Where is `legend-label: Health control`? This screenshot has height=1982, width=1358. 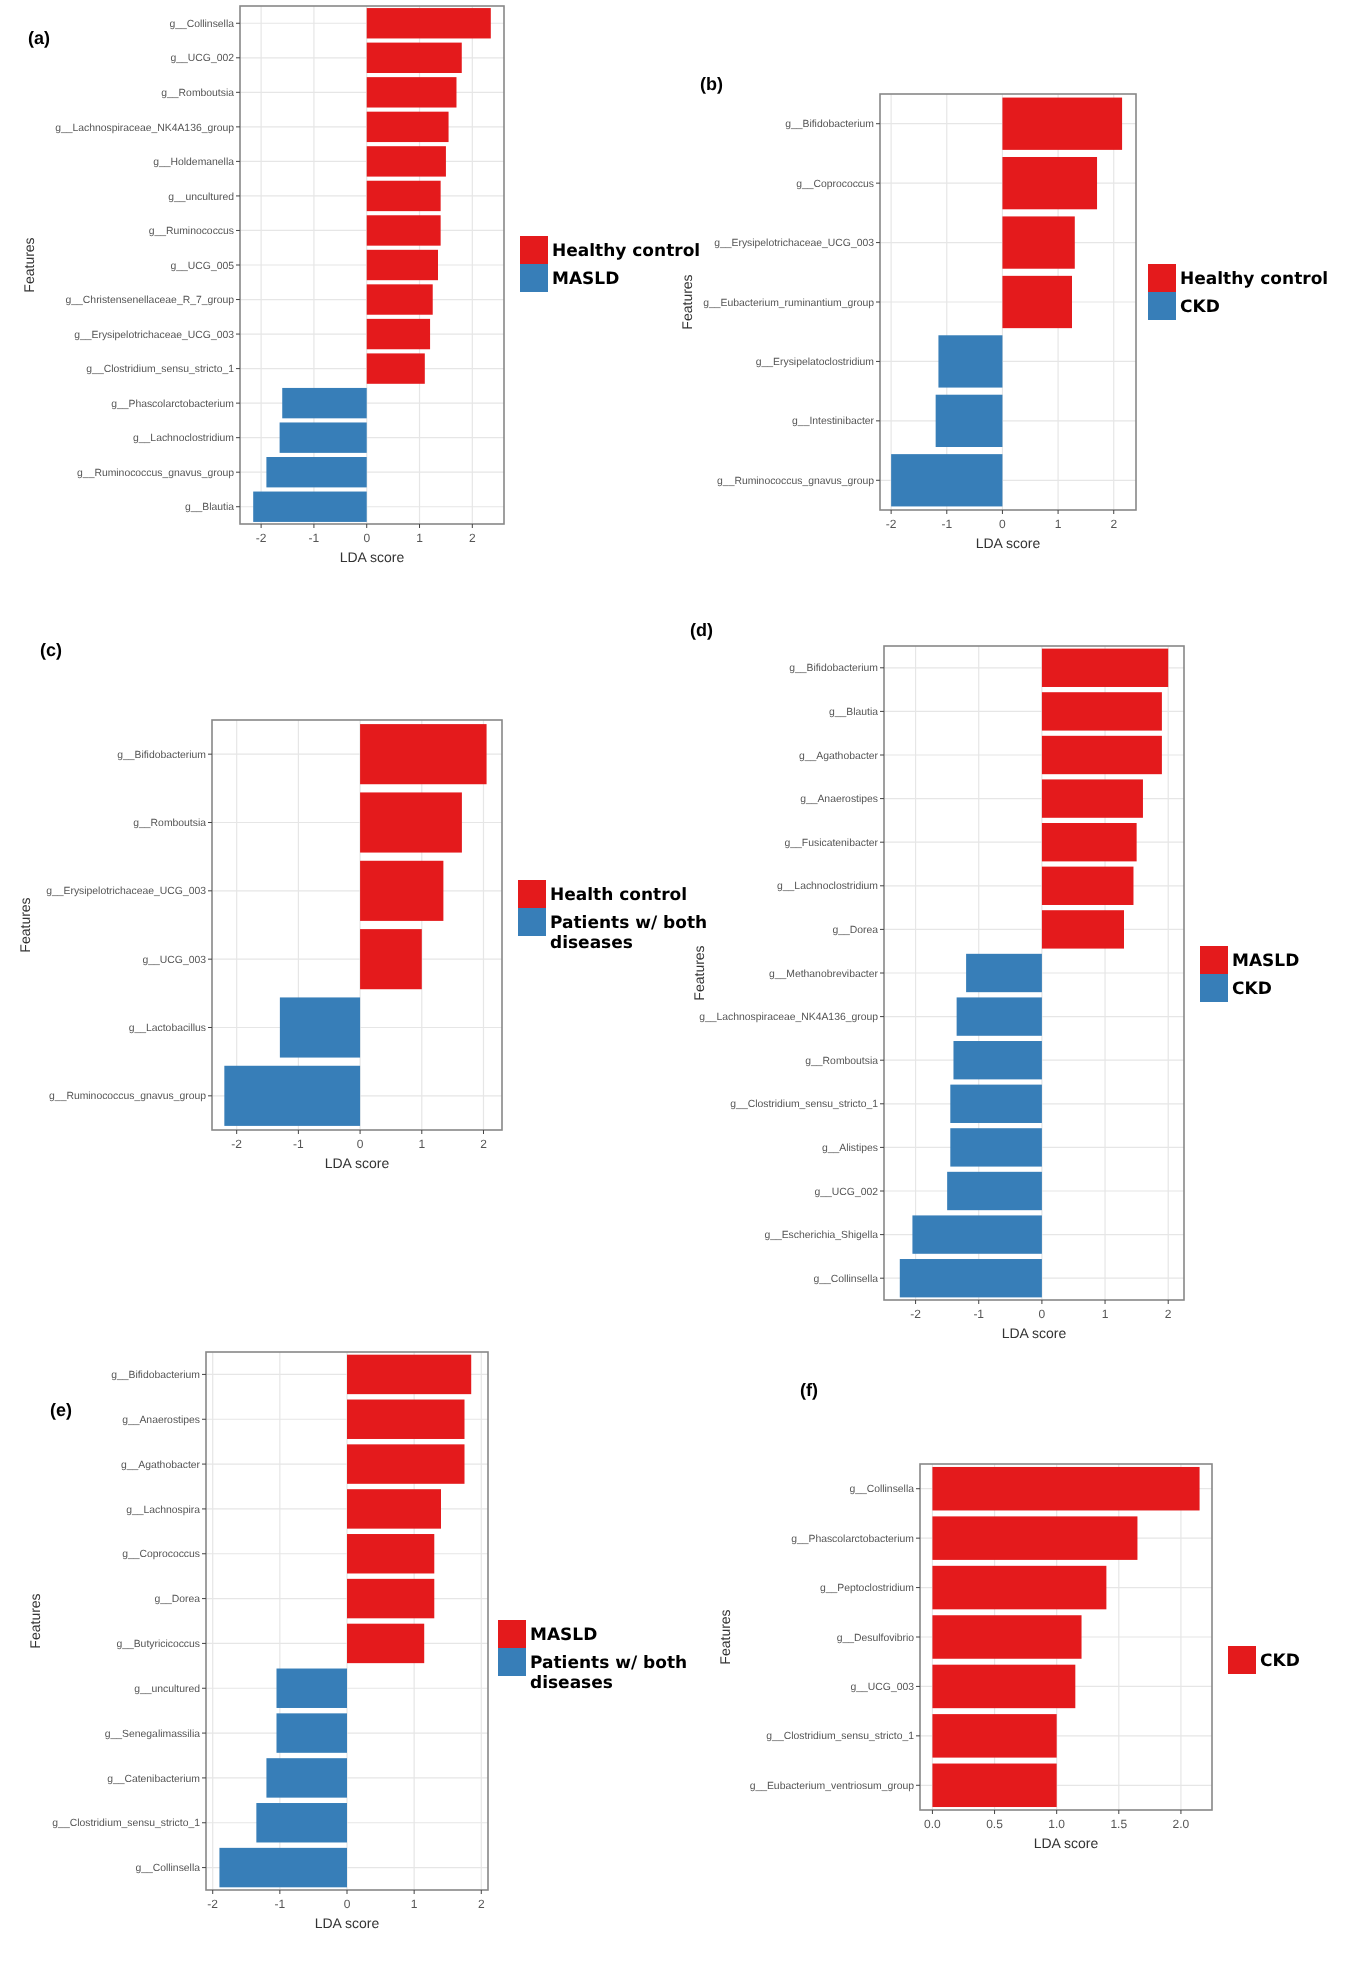 legend-label: Health control is located at coordinates (619, 896).